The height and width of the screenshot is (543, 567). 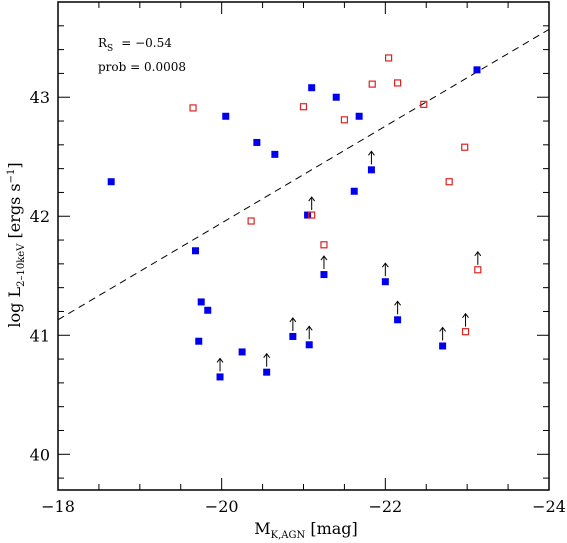 What do you see at coordinates (142, 67) in the screenshot?
I see `prob-annotation: prob = 0.0008` at bounding box center [142, 67].